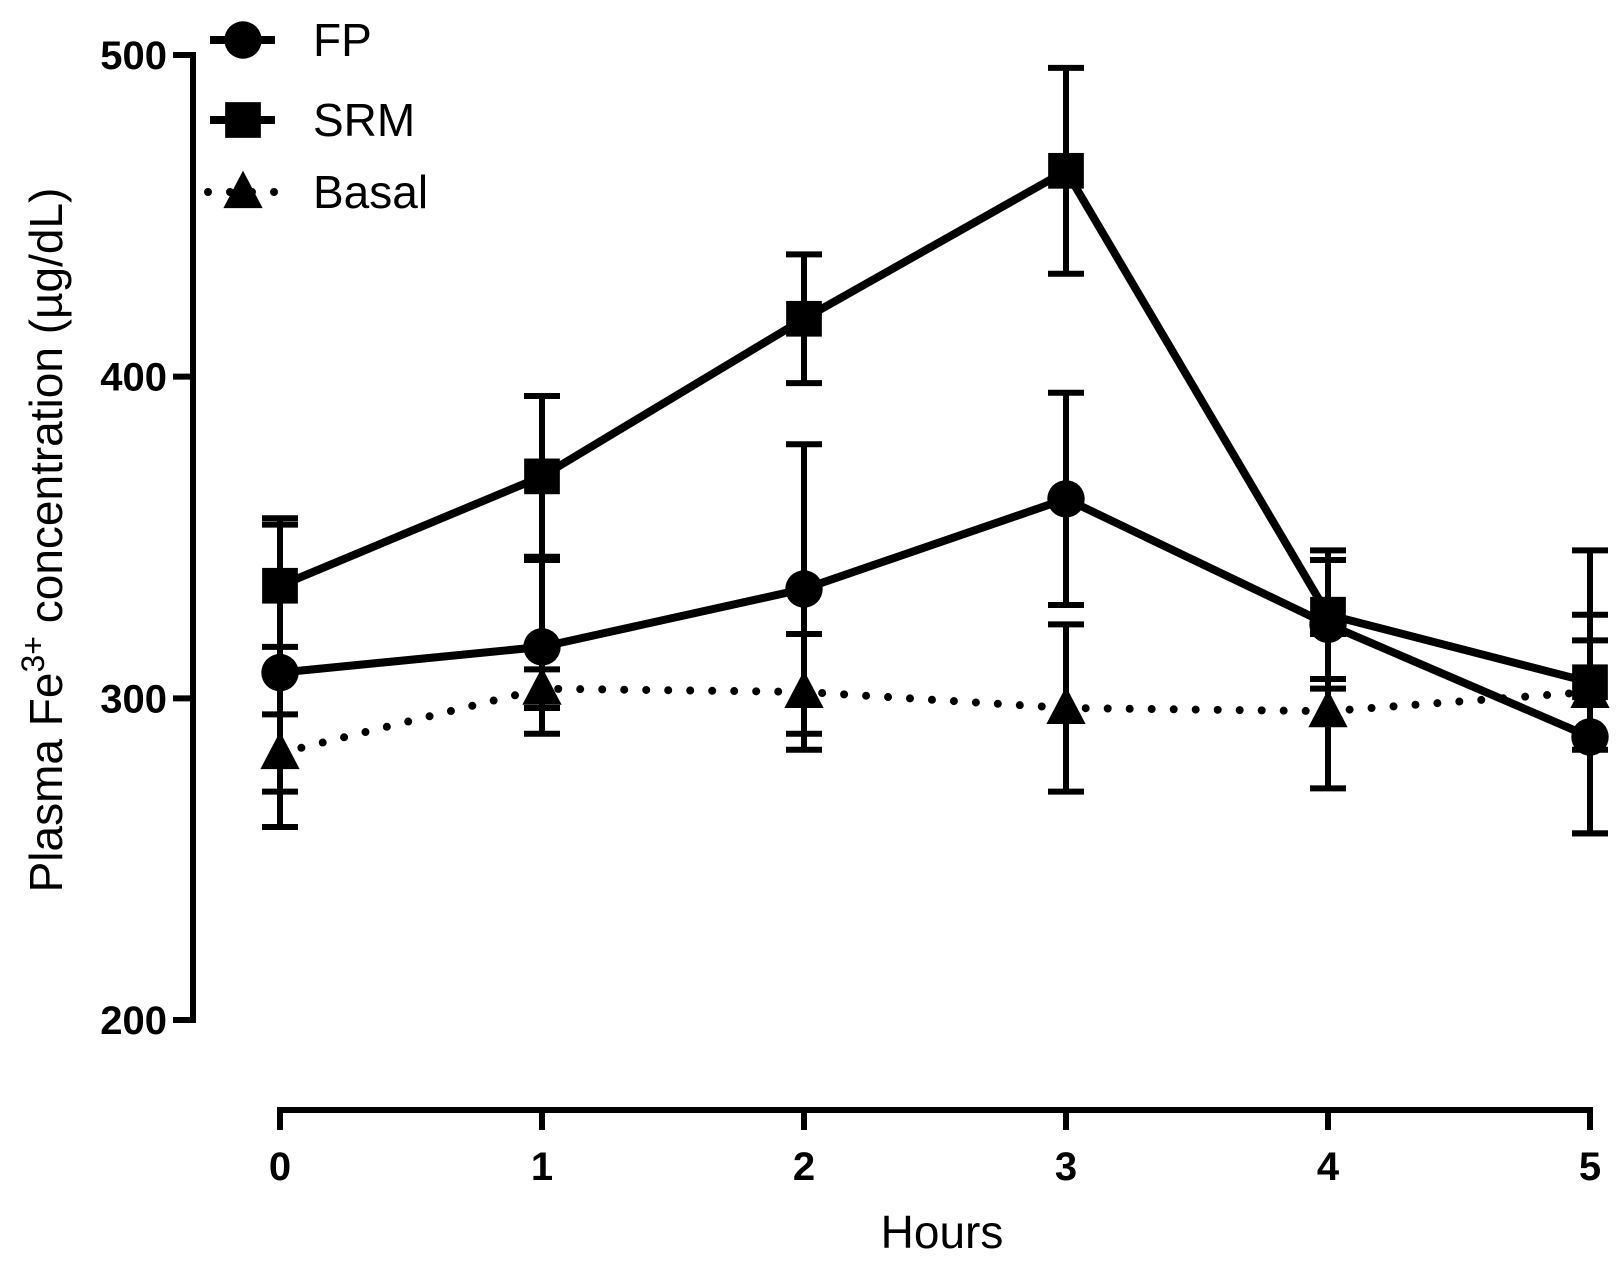  I want to click on y-tick-label: 200, so click(133, 1021).